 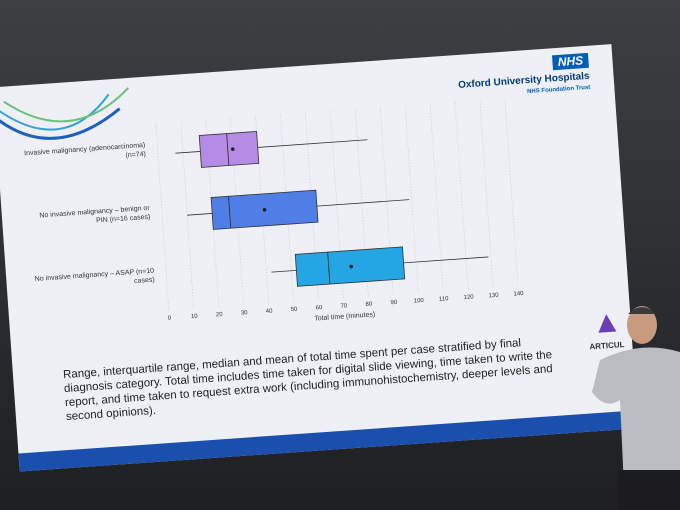 What do you see at coordinates (607, 345) in the screenshot?
I see `side-logo: ARTICUL` at bounding box center [607, 345].